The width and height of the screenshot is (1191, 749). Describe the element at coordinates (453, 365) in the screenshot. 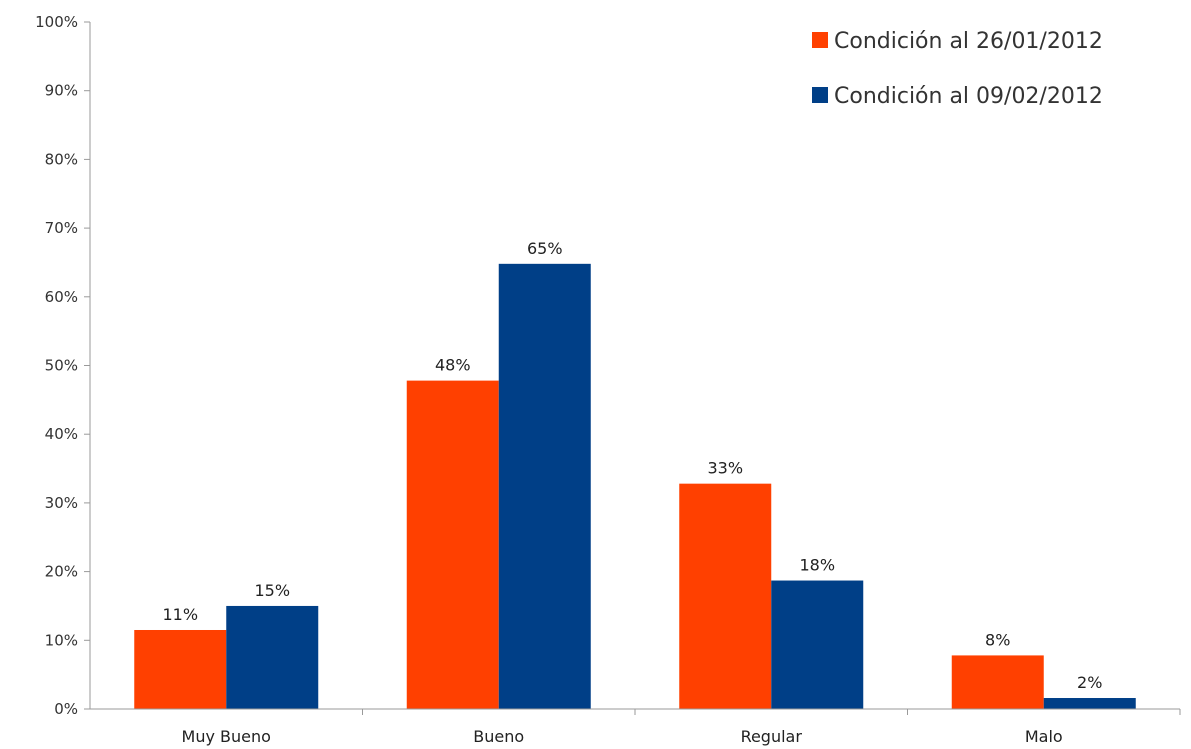

I see `data-label: 48%` at that location.